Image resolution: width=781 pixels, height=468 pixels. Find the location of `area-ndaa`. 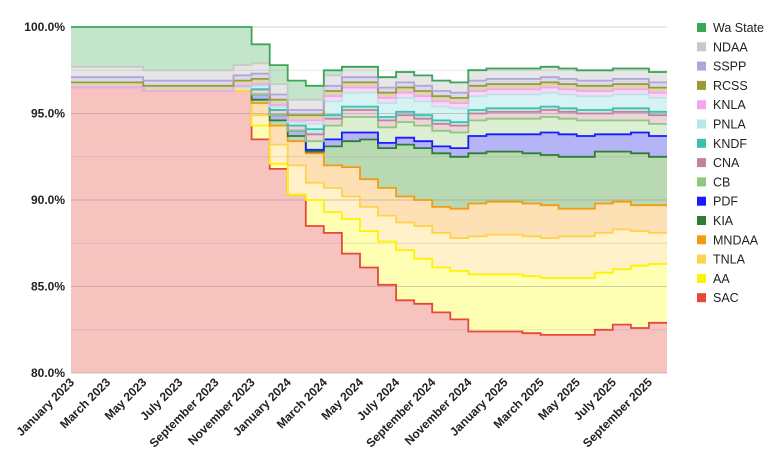

area-ndaa is located at coordinates (369, 86).